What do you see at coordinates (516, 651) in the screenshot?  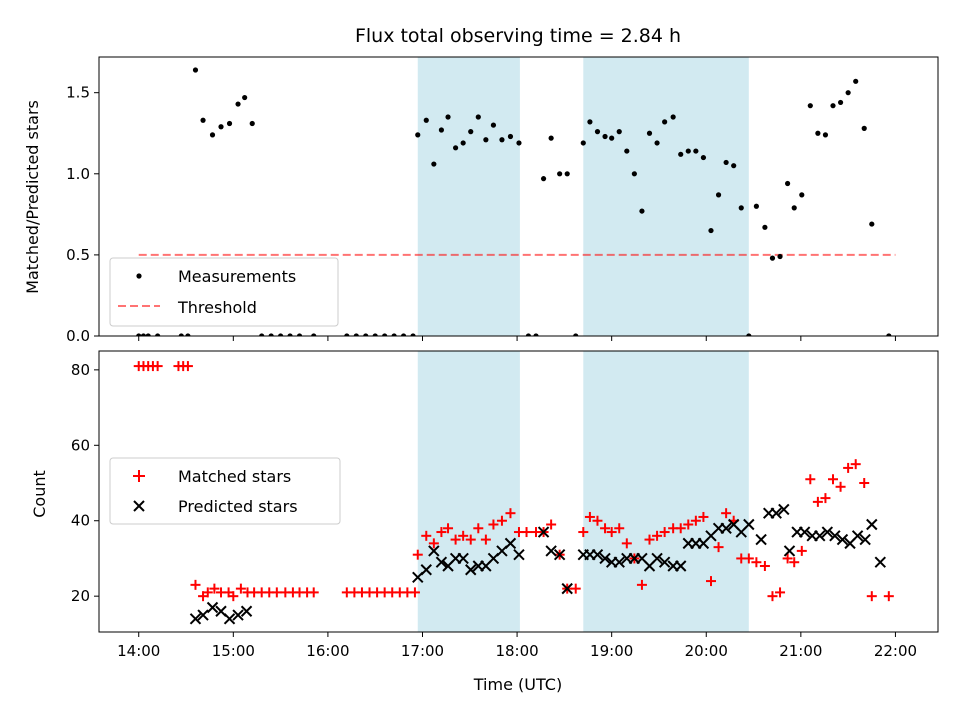 I see `x-tick-label: 18:00` at bounding box center [516, 651].